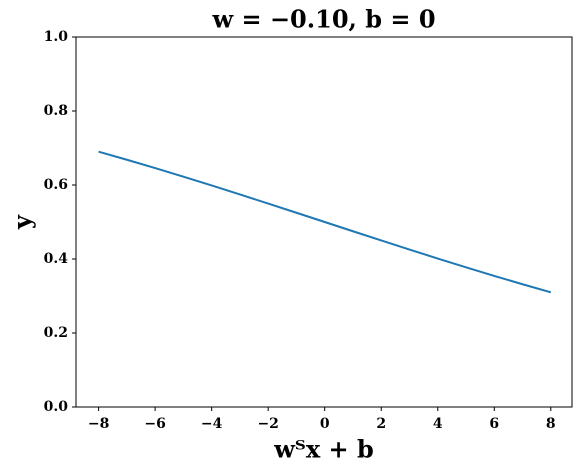 The image size is (585, 475). Describe the element at coordinates (56, 259) in the screenshot. I see `y-tick-label: 0.4` at that location.